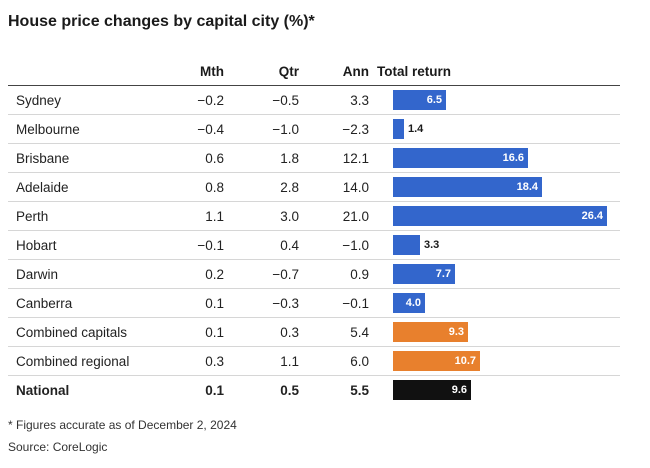 The width and height of the screenshot is (650, 468). Describe the element at coordinates (527, 187) in the screenshot. I see `bar-value-label: 18.4` at that location.